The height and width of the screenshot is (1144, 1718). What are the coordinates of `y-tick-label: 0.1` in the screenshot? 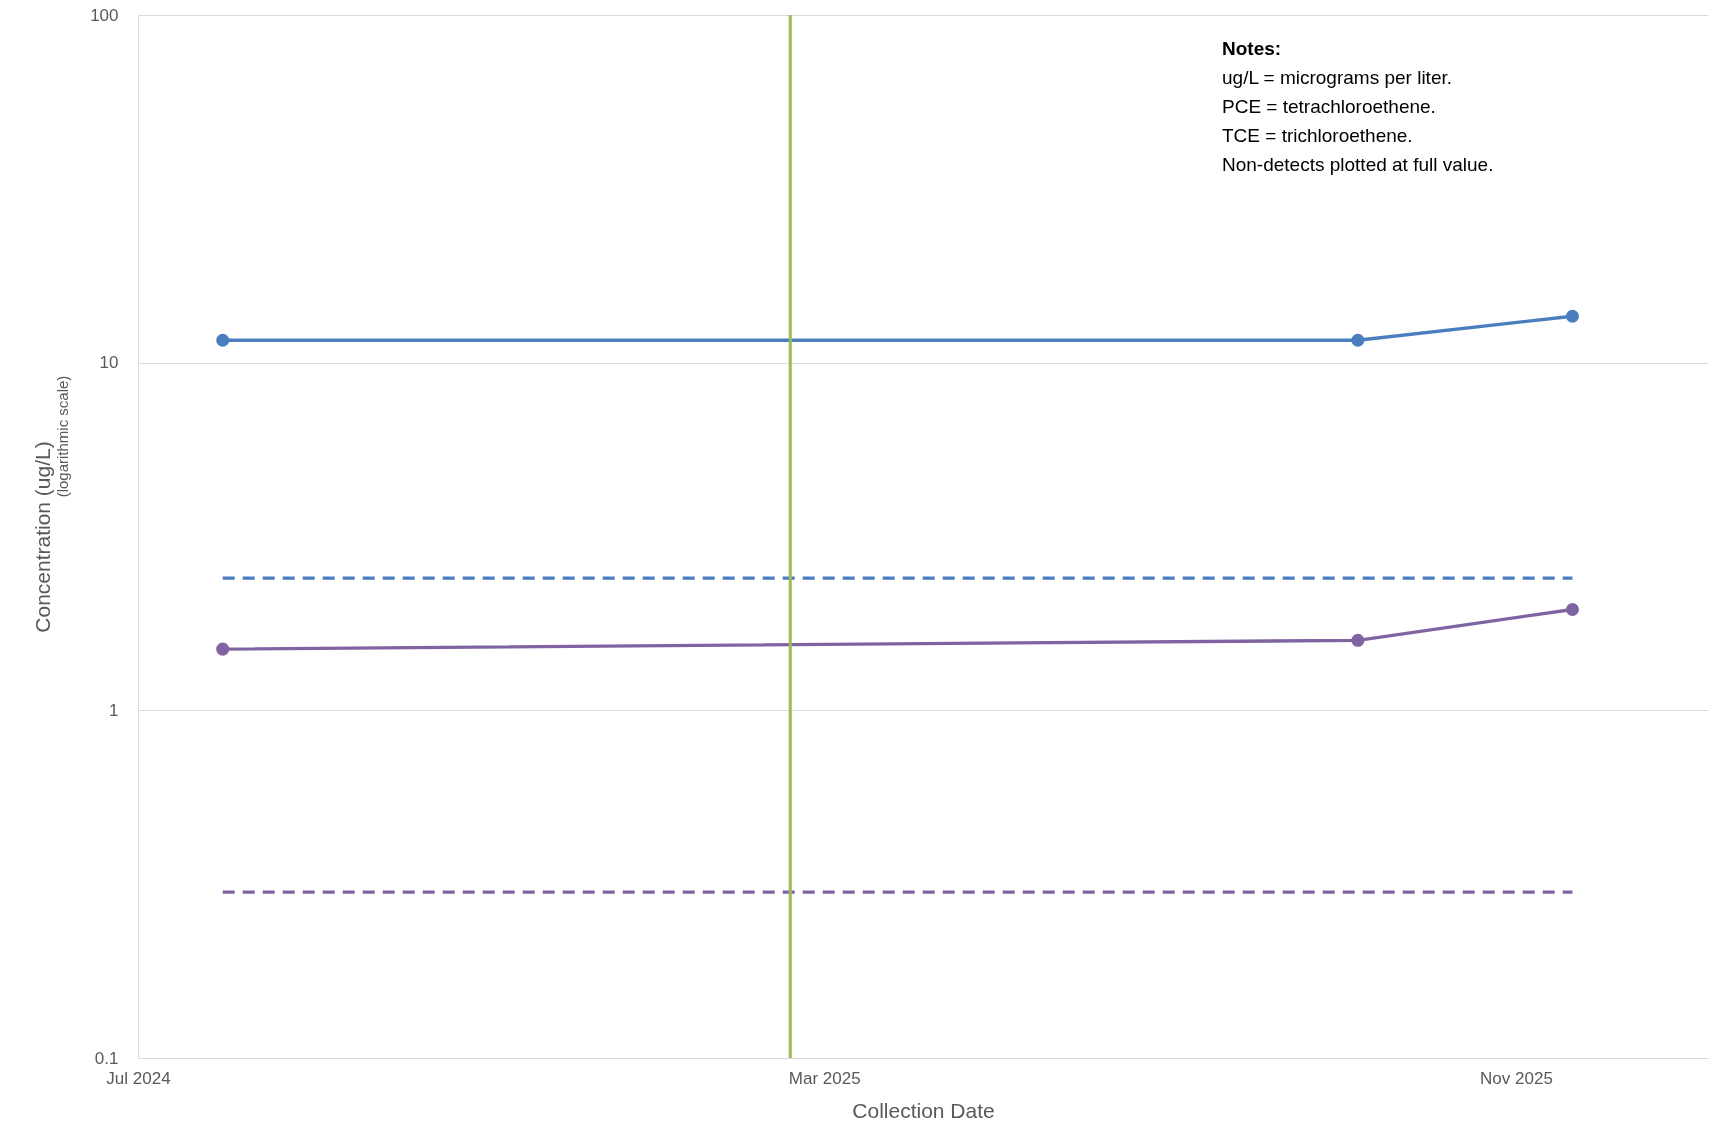 It's located at (106, 1058).